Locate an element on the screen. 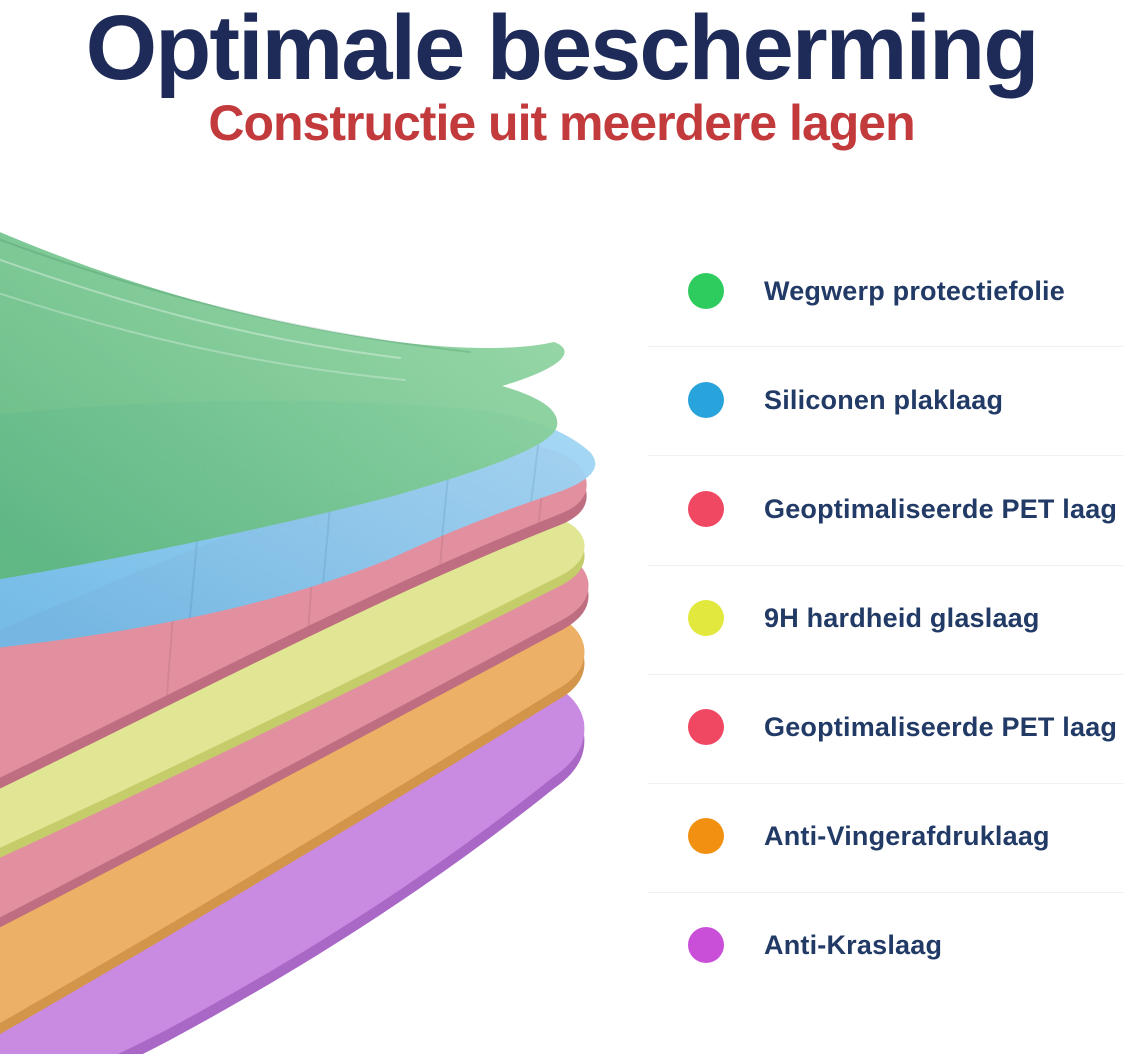  legend-item: Anti-Kraslaag is located at coordinates (902, 945).